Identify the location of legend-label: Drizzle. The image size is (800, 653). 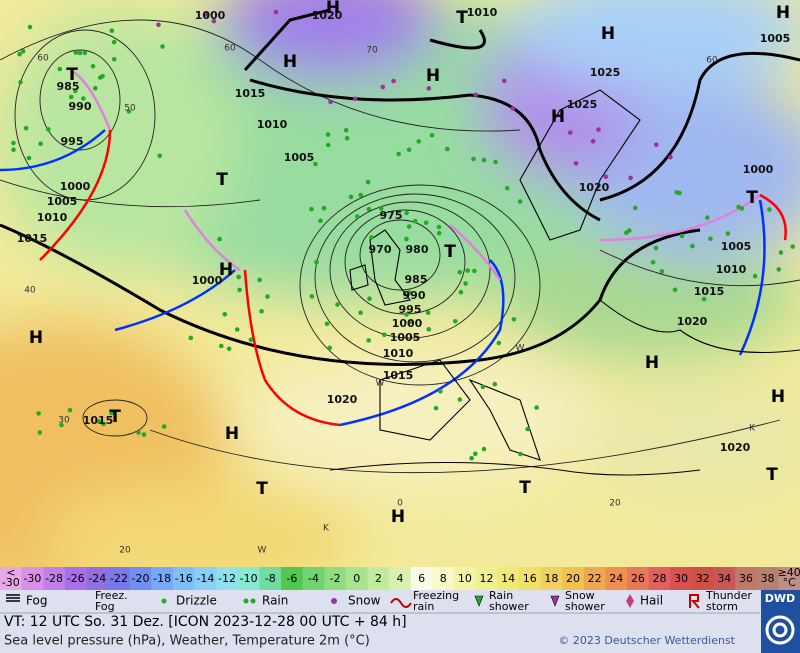
(196, 601).